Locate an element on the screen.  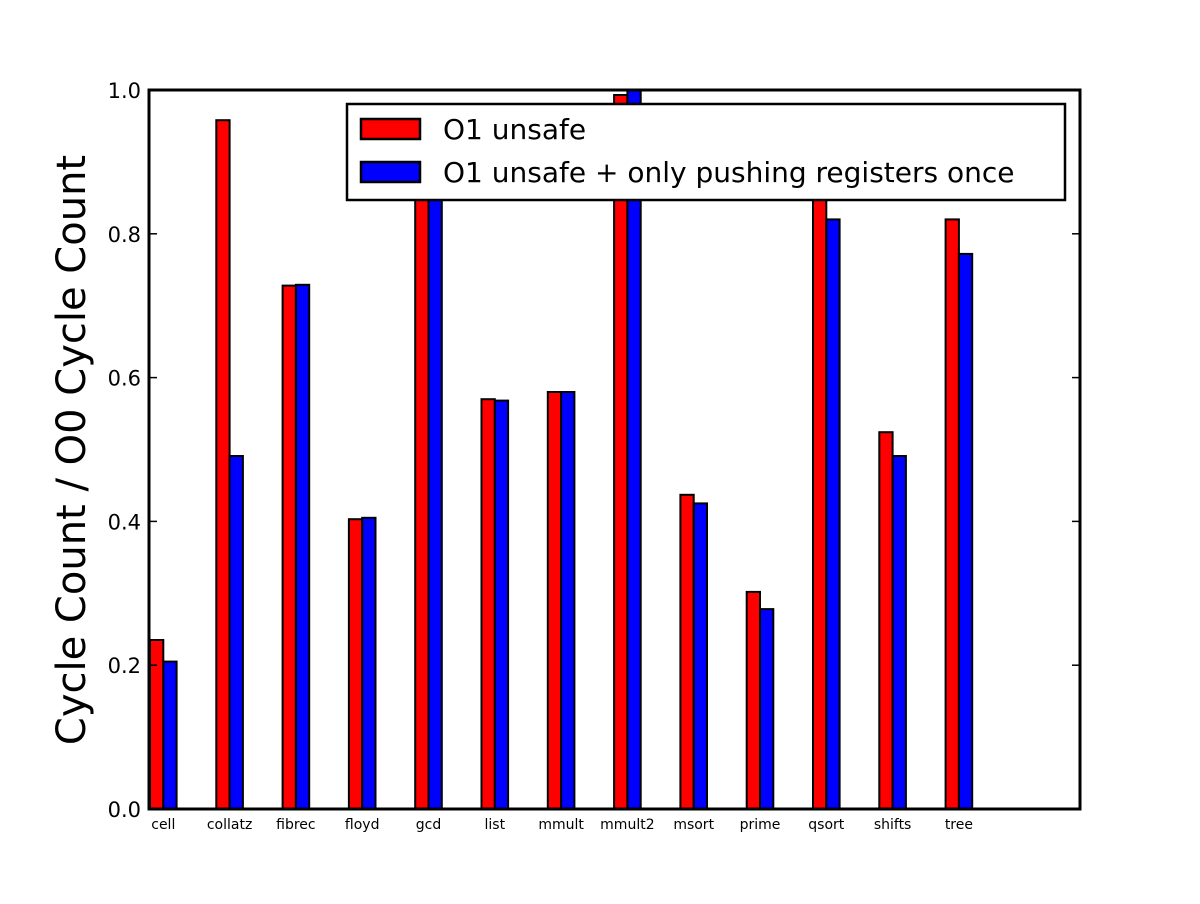
x-tick-label-tree: tree is located at coordinates (959, 825).